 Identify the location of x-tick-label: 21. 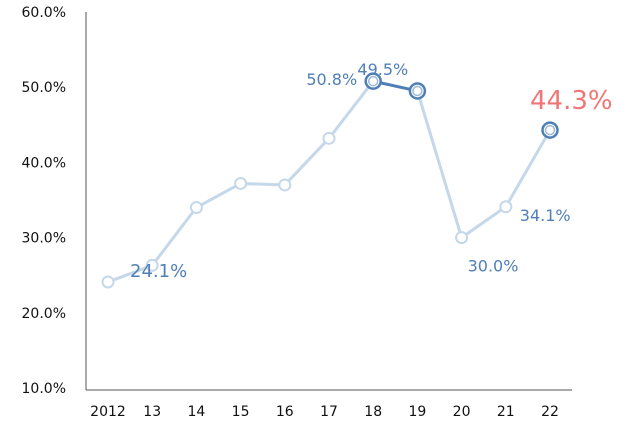
(506, 412).